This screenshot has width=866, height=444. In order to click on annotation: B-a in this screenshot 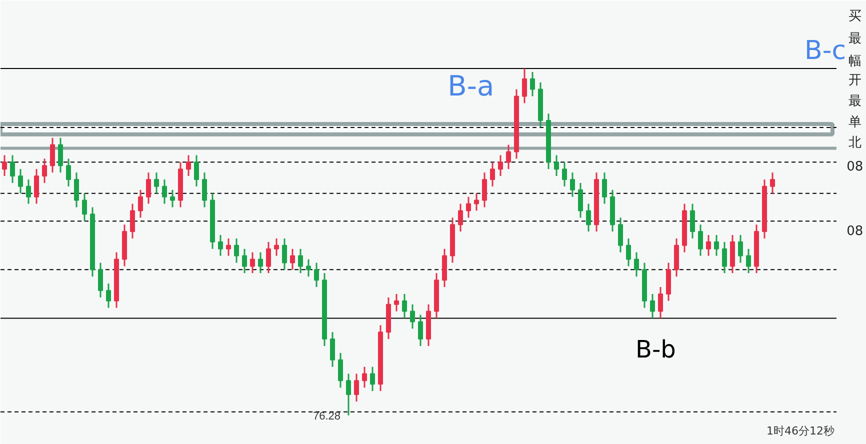, I will do `click(471, 85)`.